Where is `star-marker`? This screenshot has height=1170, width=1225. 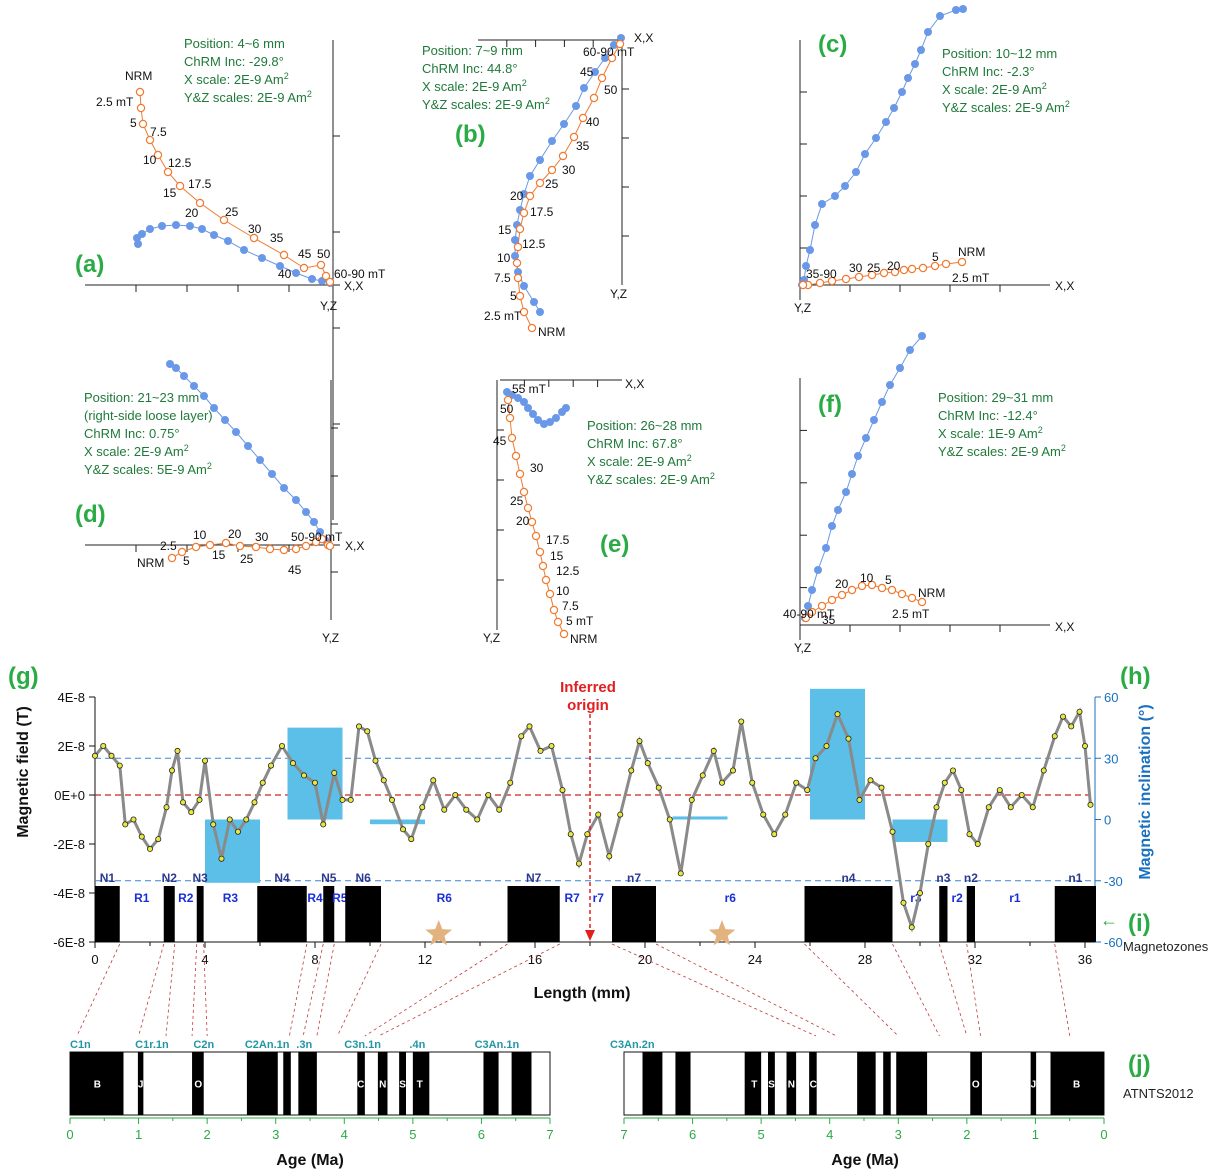 star-marker is located at coordinates (439, 933).